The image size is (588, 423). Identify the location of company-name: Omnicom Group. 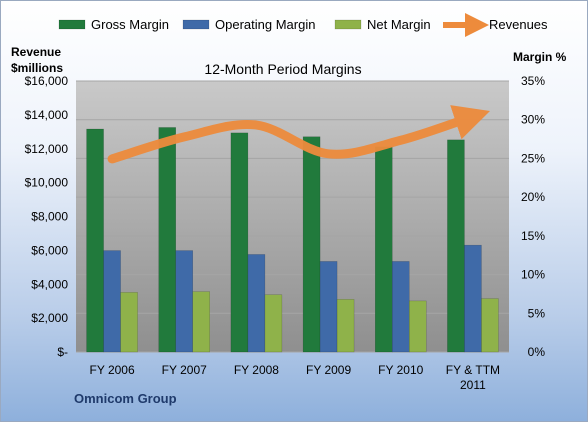
(125, 398).